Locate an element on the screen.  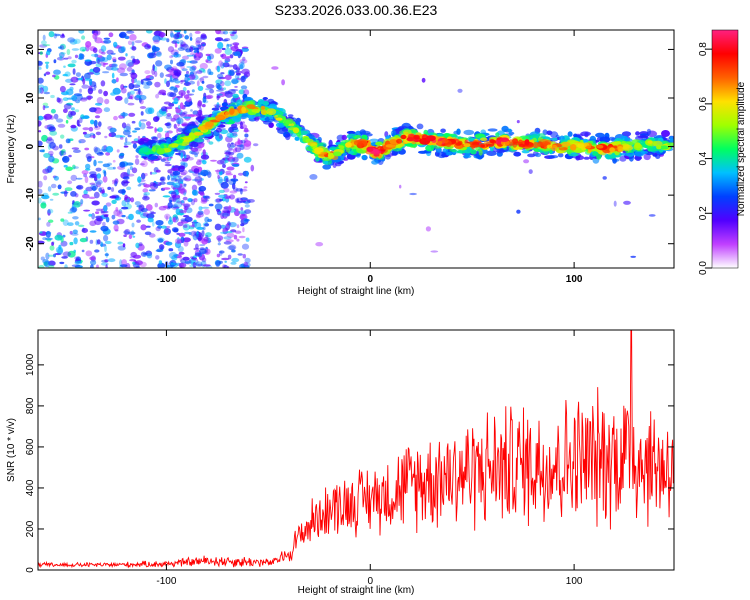
snr-x-axis-label: Height of straight line (km) is located at coordinates (356, 590).